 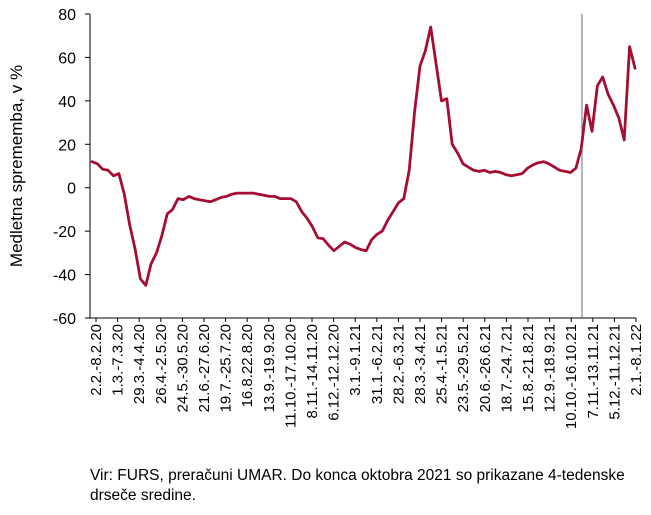 I want to click on x-tick-label: 20.6.-26.6.21, so click(x=485, y=368).